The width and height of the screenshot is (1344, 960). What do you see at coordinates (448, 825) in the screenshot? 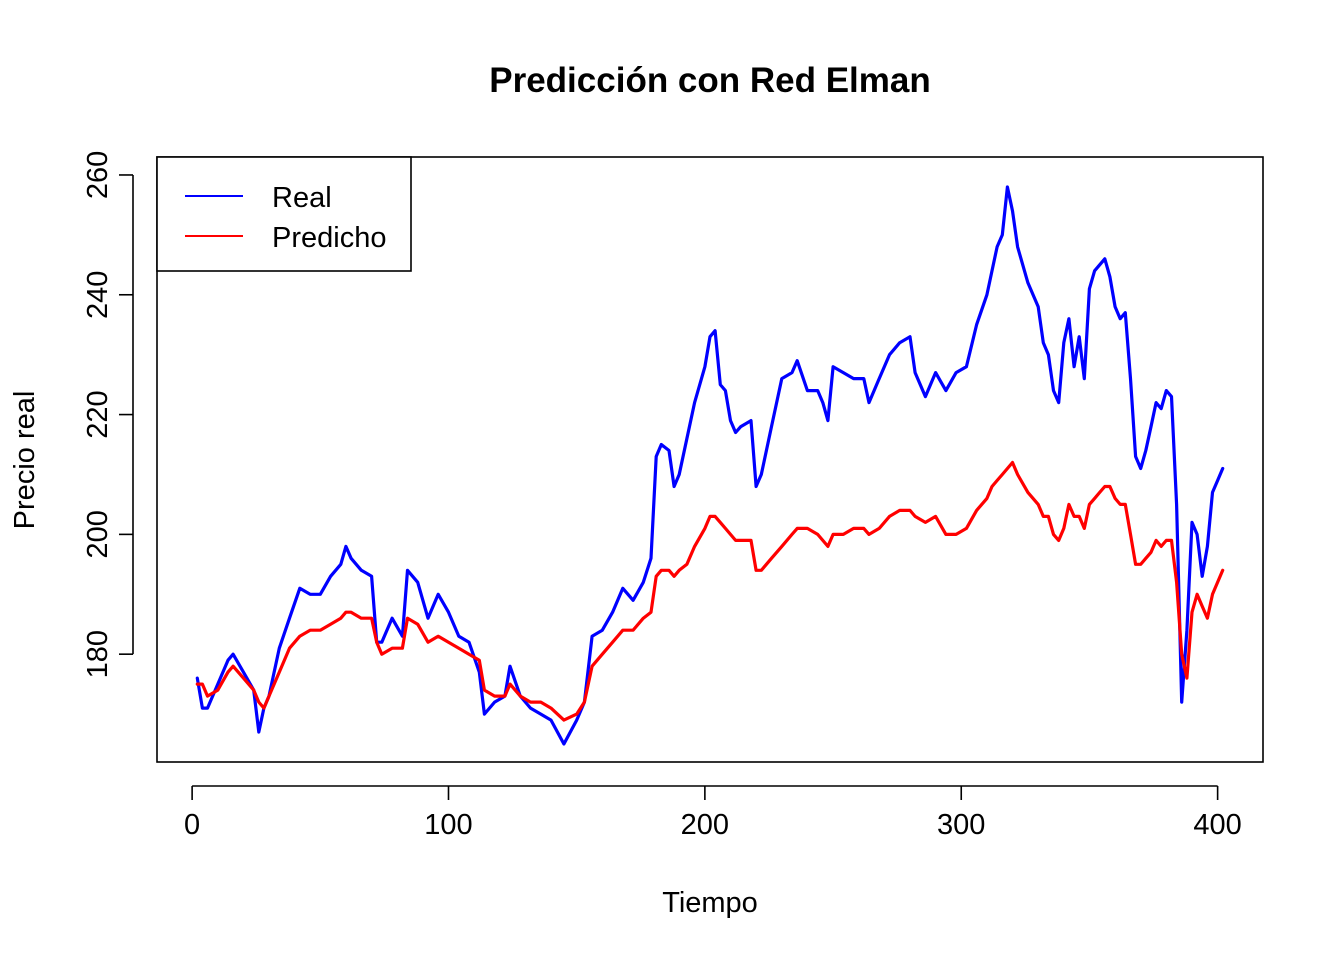
I see `x-tick-label-100: 100` at bounding box center [448, 825].